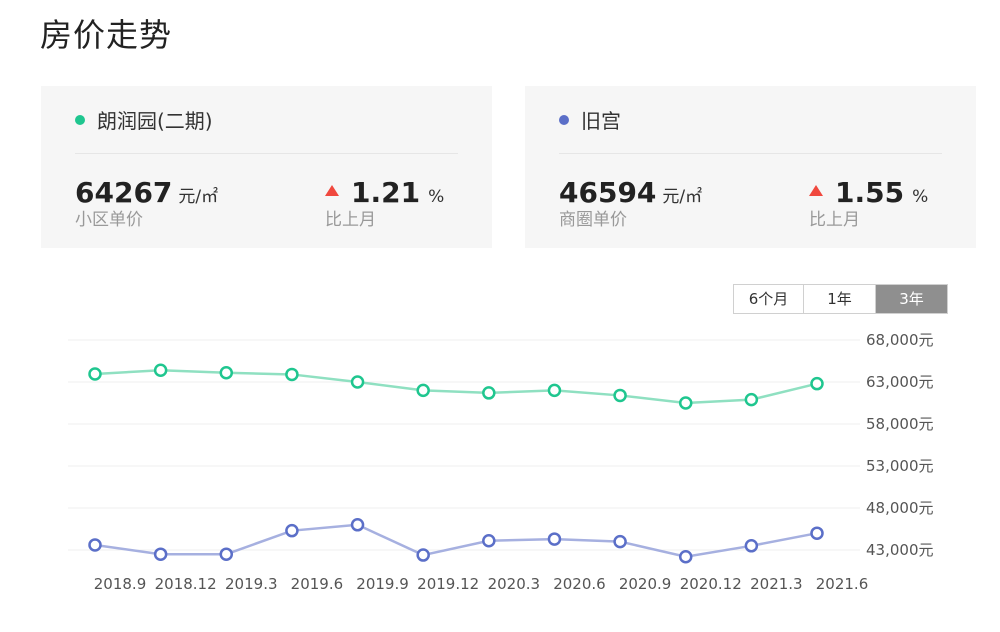  Describe the element at coordinates (317, 584) in the screenshot. I see `x-tick-label: 2019.6` at that location.